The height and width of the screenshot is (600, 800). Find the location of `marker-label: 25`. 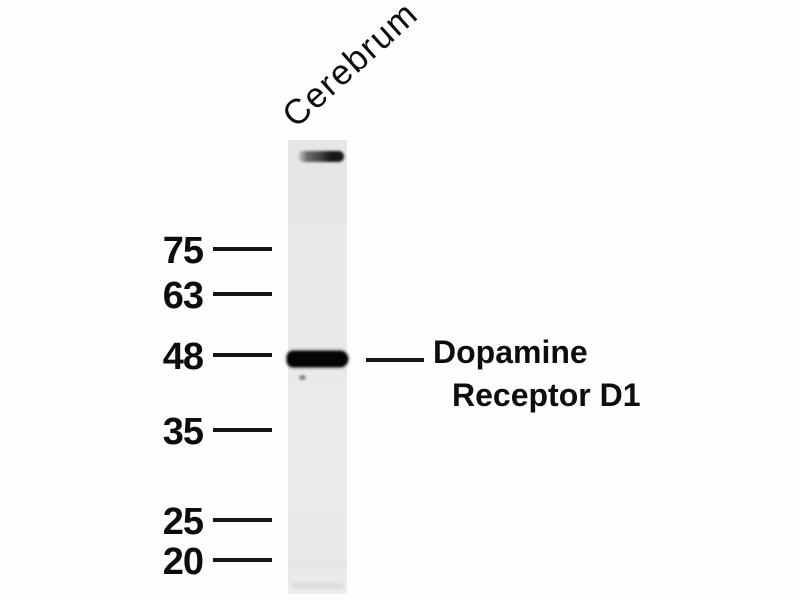

marker-label: 25 is located at coordinates (183, 522).